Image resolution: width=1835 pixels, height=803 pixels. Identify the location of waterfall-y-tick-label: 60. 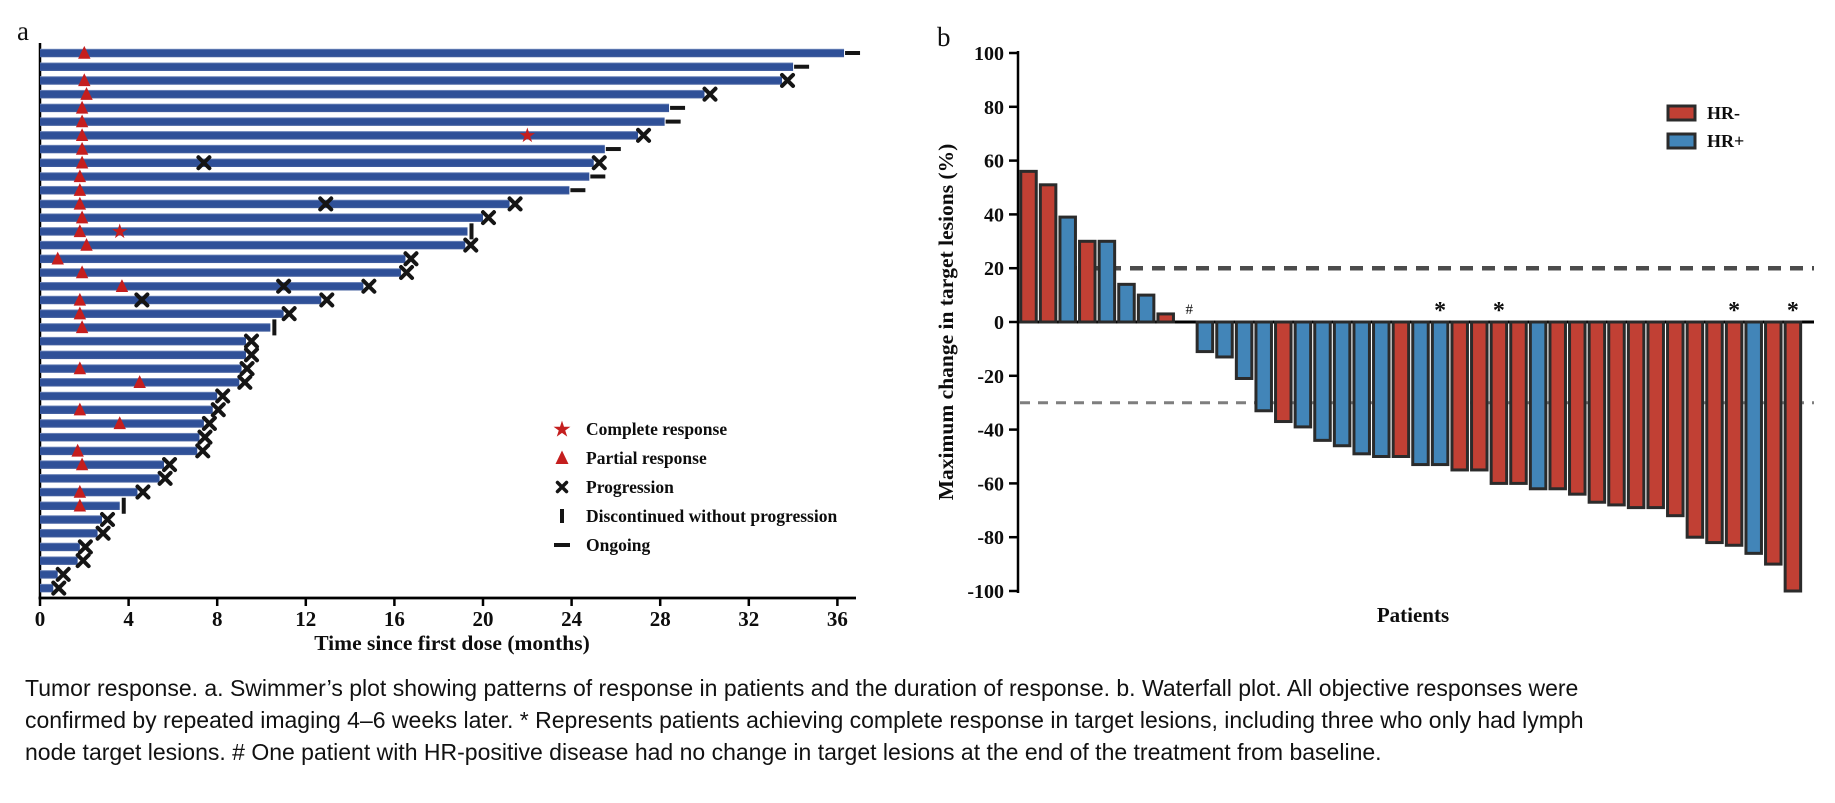
(994, 162).